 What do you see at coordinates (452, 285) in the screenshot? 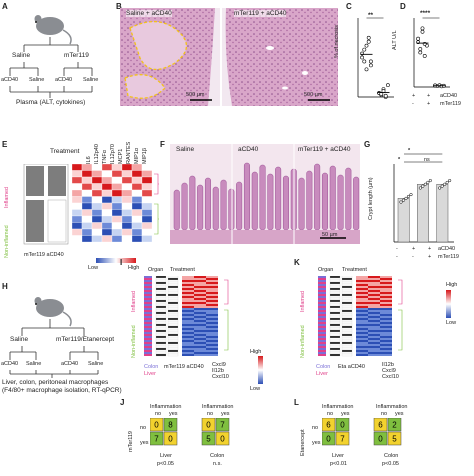
I see `k-legend-high: High` at bounding box center [452, 285].